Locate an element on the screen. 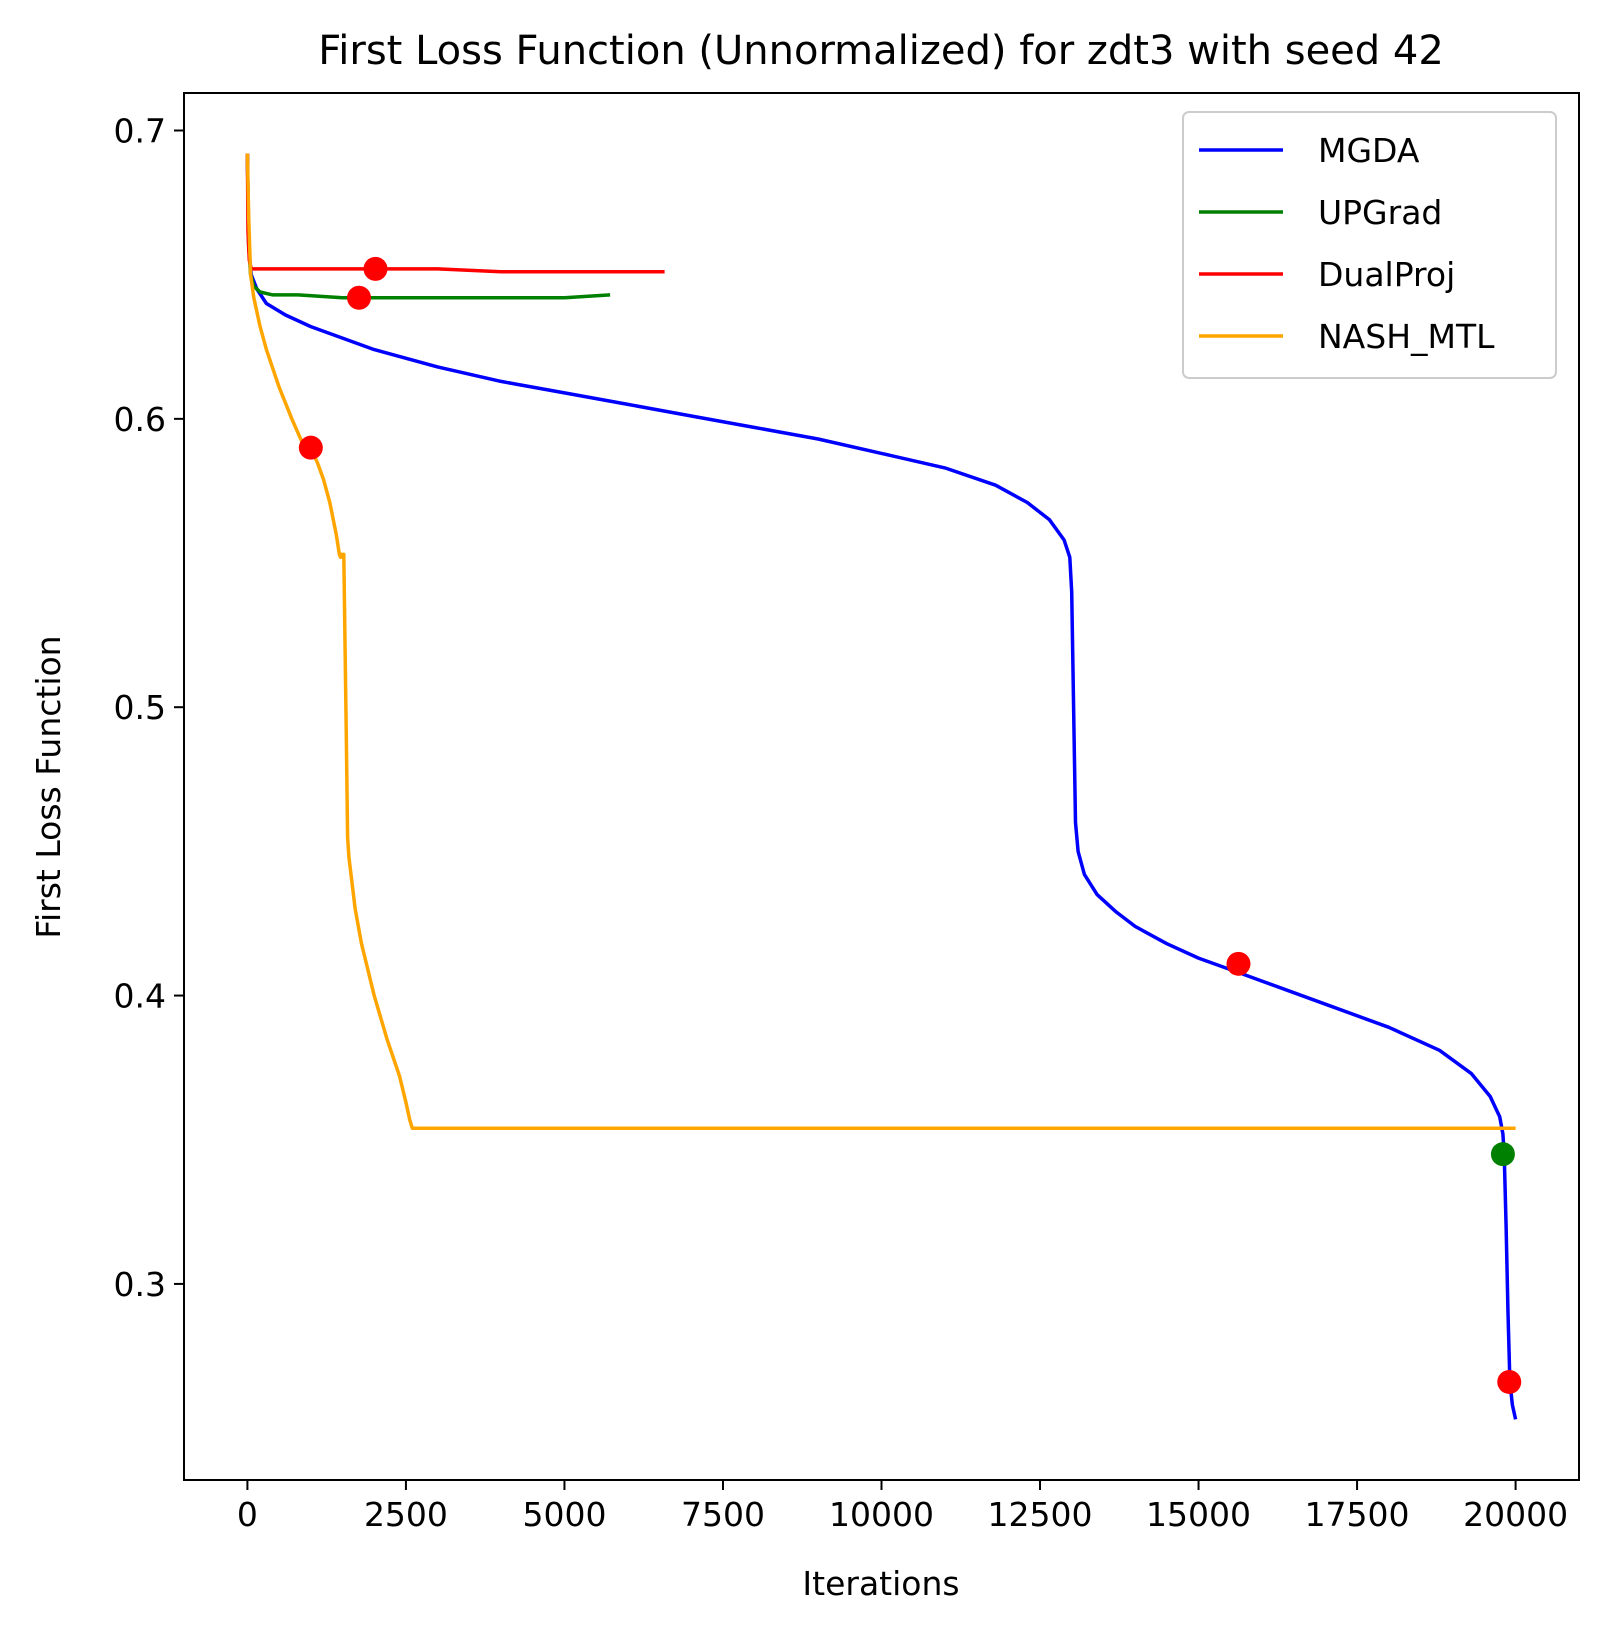 The width and height of the screenshot is (1615, 1638). y-axis-label: First Loss Function is located at coordinates (48, 786).